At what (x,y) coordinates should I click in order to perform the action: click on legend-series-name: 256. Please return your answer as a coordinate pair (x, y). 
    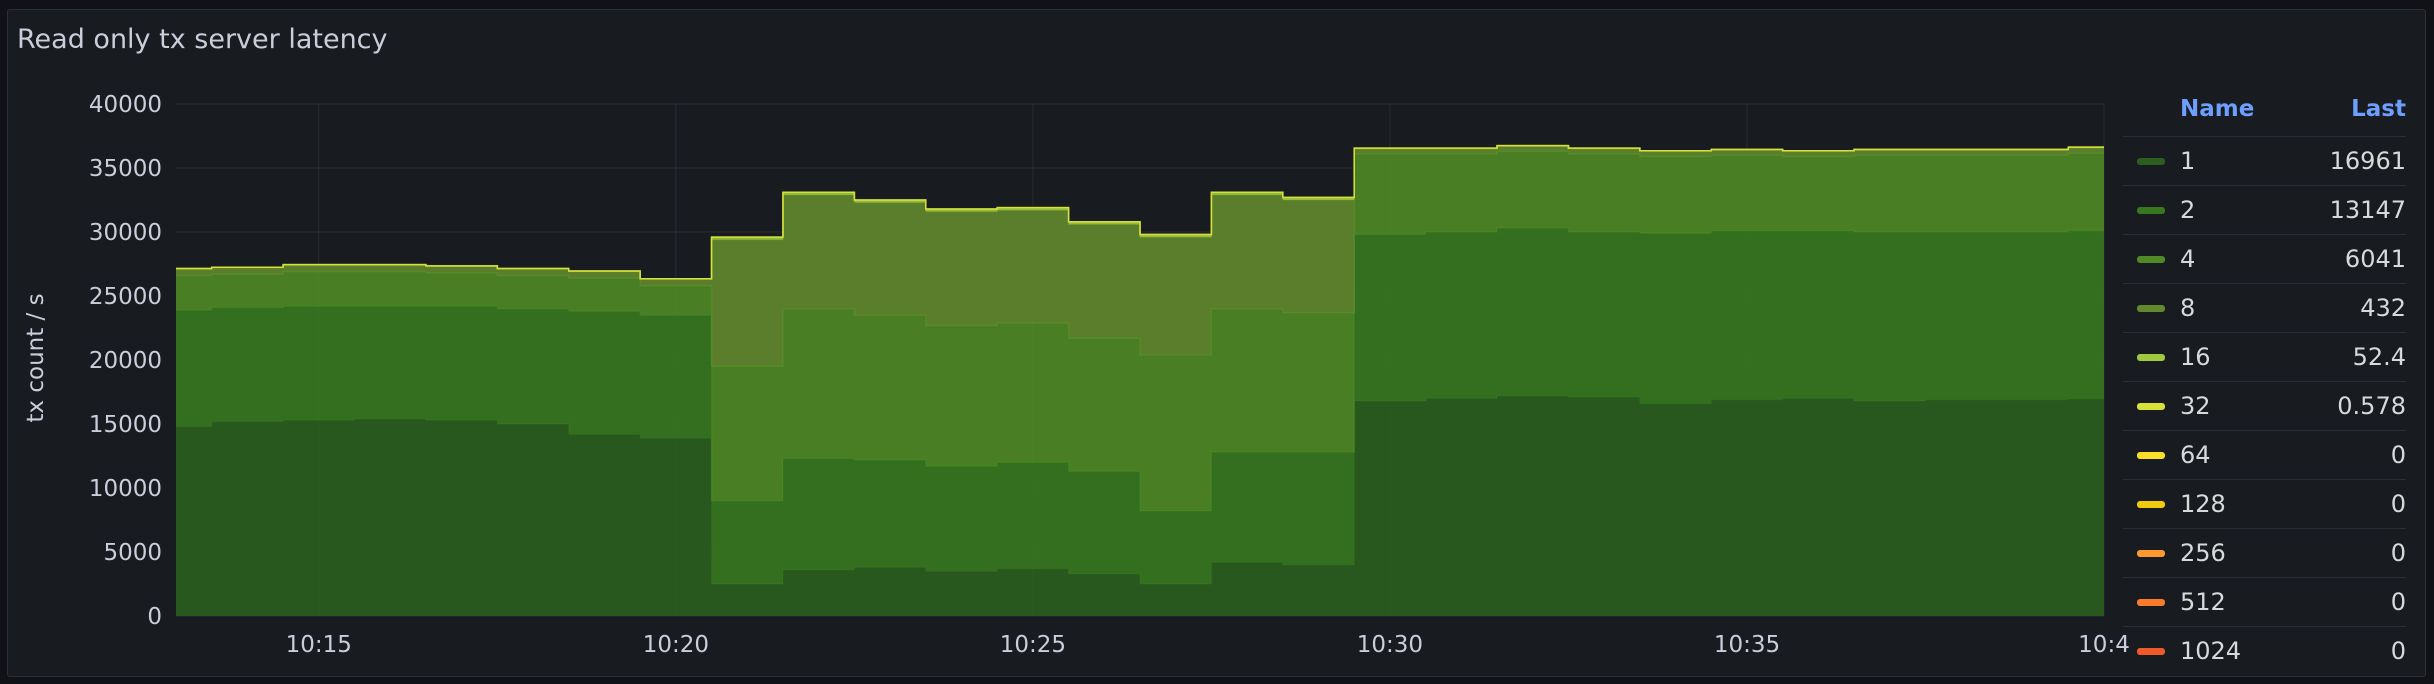
    Looking at the image, I should click on (2203, 553).